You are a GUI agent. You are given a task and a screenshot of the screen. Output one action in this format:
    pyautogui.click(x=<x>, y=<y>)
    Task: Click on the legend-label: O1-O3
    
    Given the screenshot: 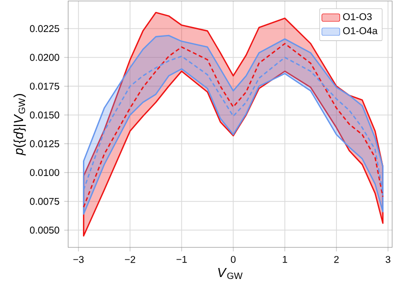 What is the action you would take?
    pyautogui.click(x=357, y=16)
    